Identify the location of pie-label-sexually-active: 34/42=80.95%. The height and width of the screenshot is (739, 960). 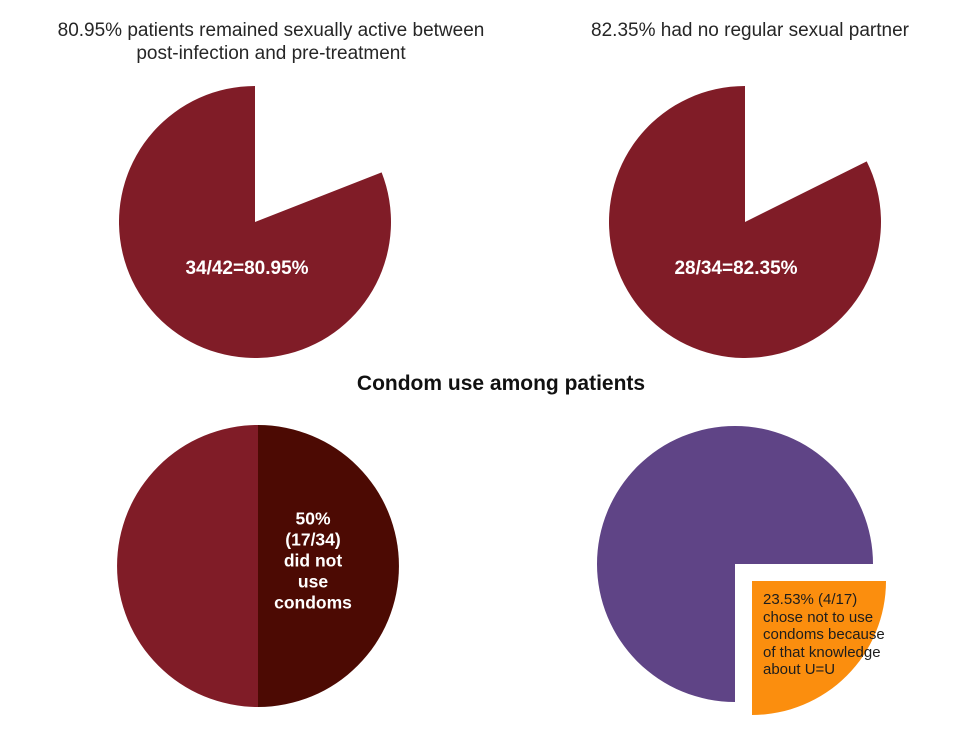
(247, 268).